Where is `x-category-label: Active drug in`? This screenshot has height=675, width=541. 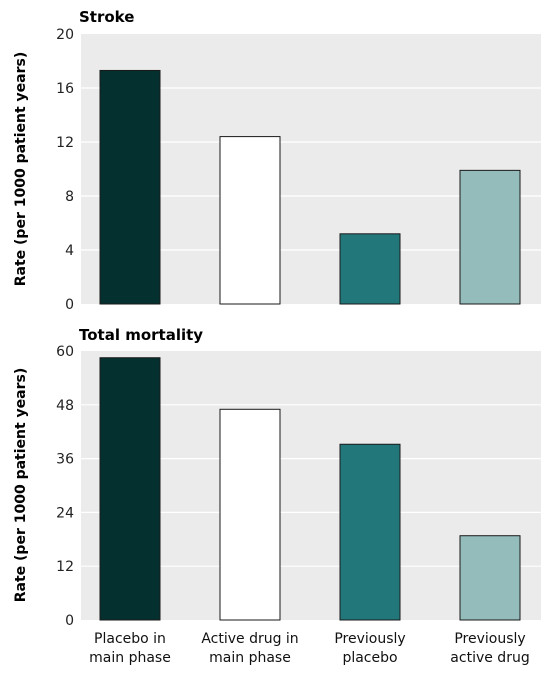 x-category-label: Active drug in is located at coordinates (249, 639).